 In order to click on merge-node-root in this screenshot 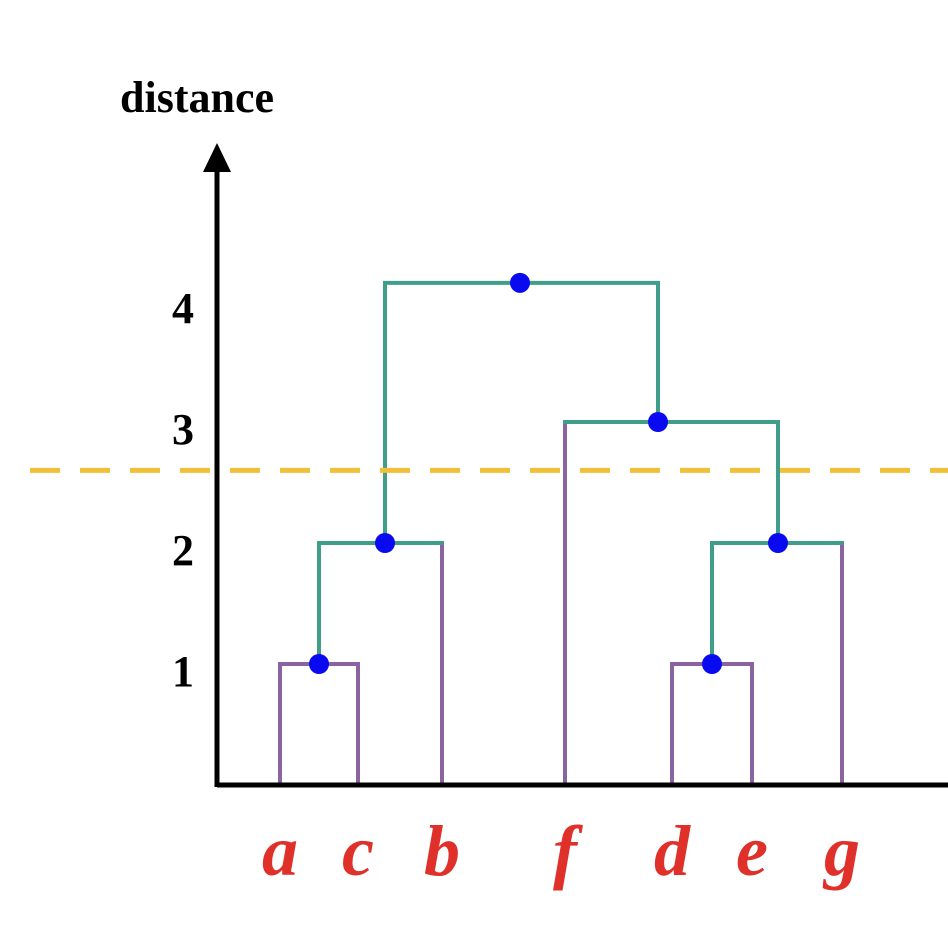, I will do `click(520, 282)`.